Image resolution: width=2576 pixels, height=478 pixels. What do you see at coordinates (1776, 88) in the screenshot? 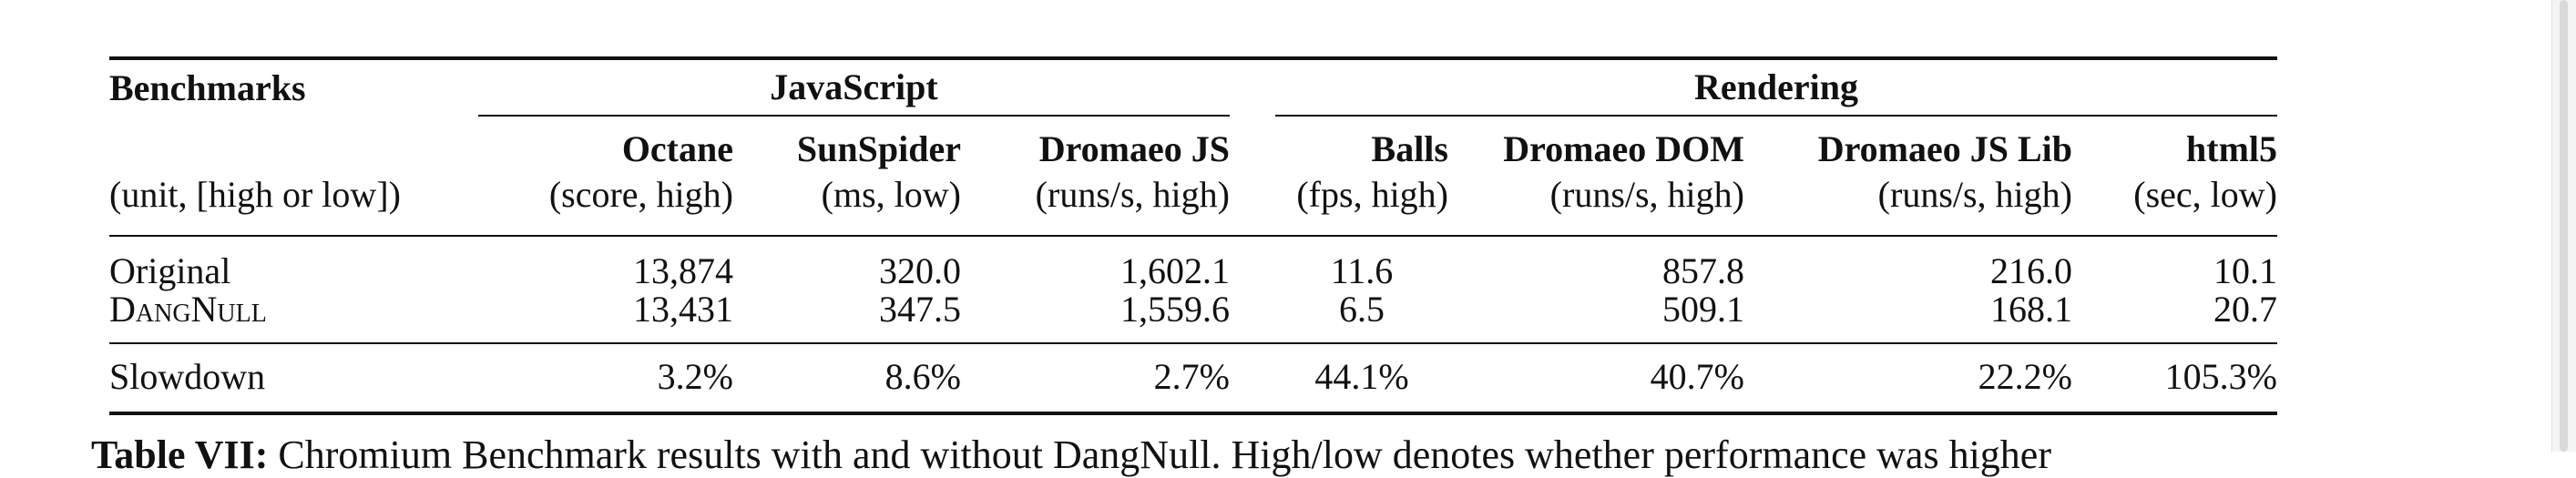
I see `group-rendering: Rendering` at bounding box center [1776, 88].